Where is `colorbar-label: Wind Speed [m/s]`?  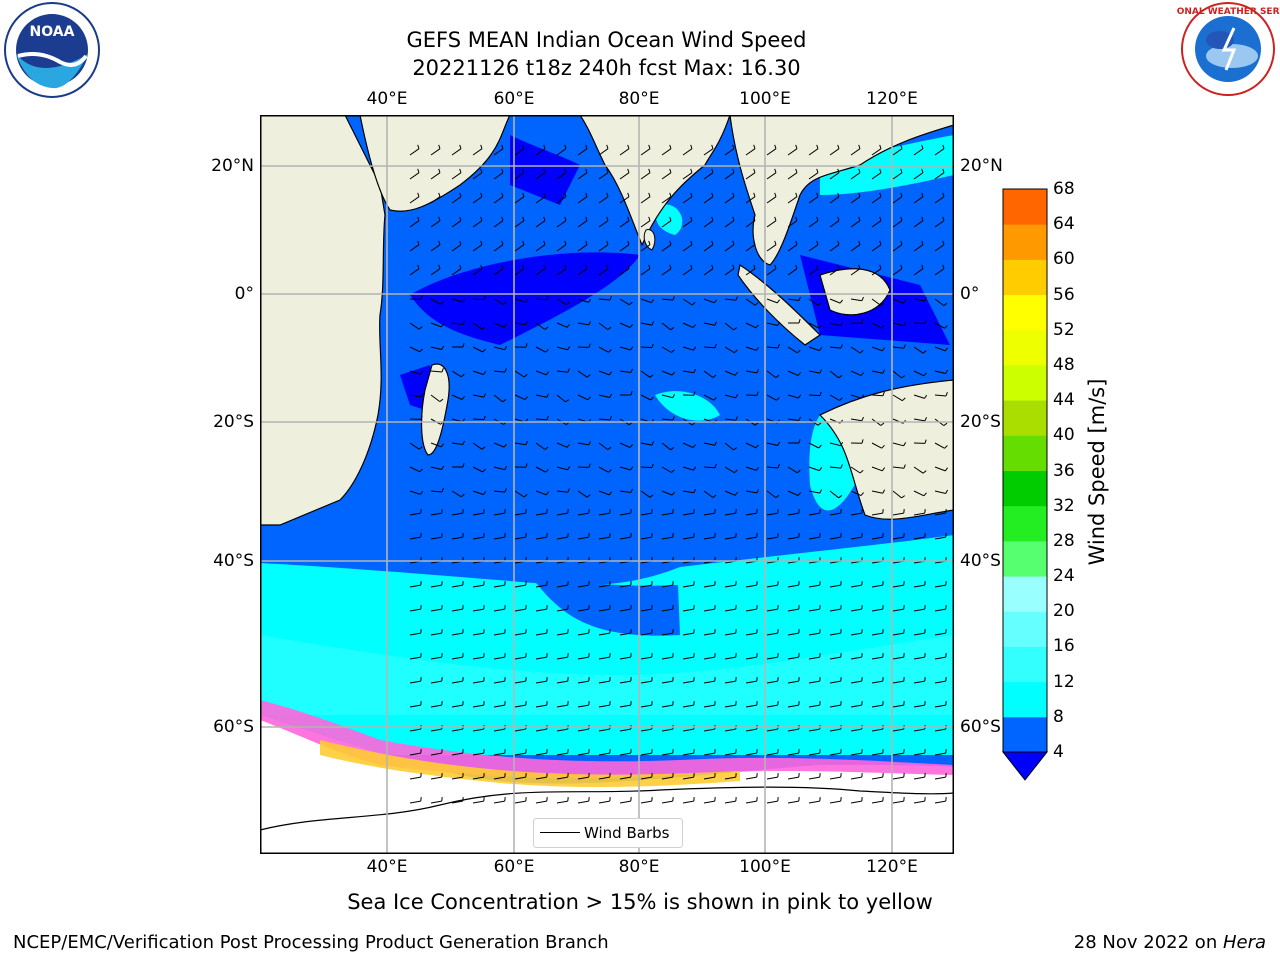
colorbar-label: Wind Speed [m/s] is located at coordinates (1097, 472).